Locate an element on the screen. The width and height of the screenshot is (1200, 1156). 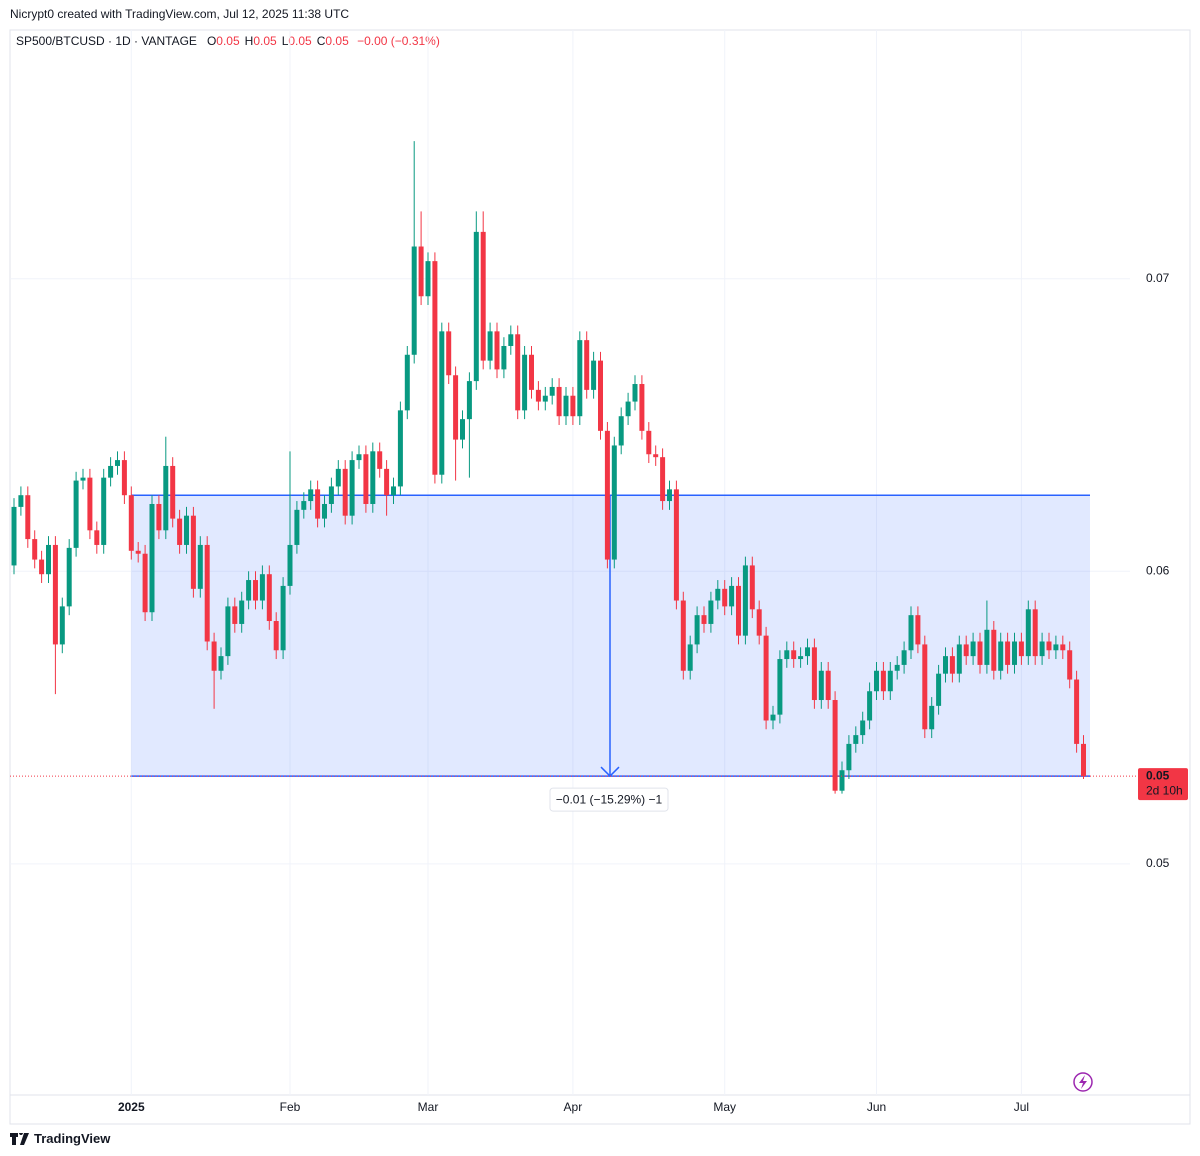
field-key: O is located at coordinates (211, 41).